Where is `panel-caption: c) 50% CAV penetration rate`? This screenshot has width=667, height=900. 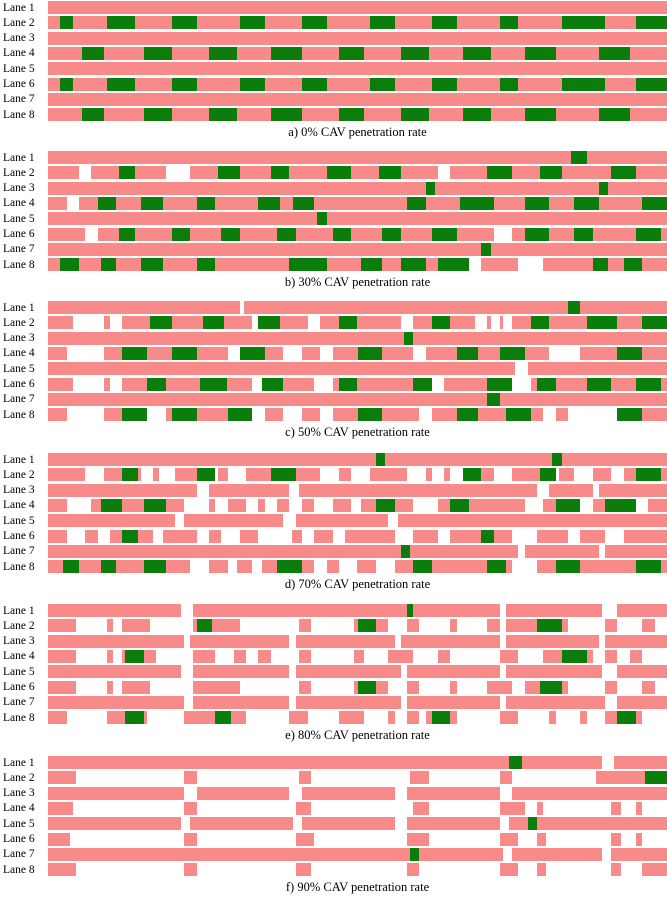 panel-caption: c) 50% CAV penetration rate is located at coordinates (357, 432).